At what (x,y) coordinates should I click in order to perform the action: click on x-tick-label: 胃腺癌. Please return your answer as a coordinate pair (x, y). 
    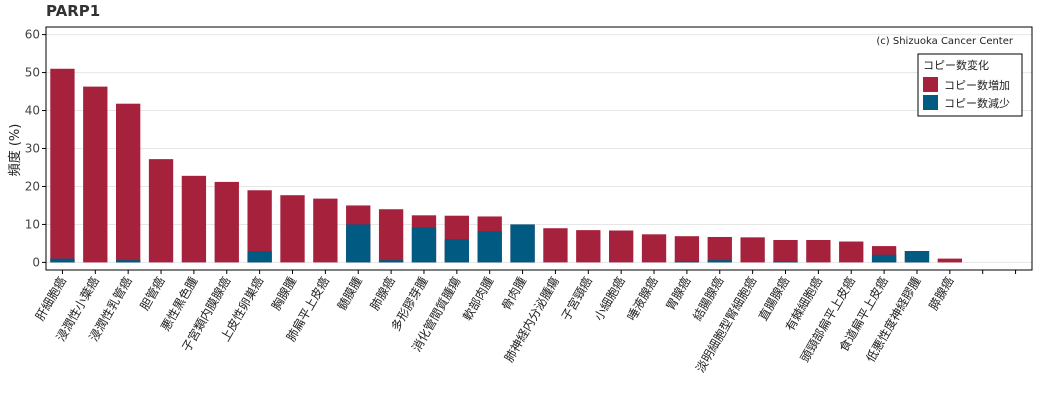
    Looking at the image, I should click on (677, 293).